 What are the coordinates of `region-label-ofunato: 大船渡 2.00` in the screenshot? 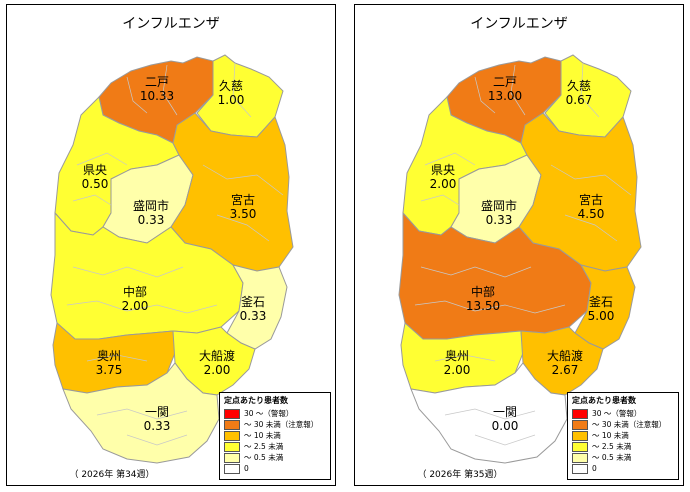 It's located at (217, 363).